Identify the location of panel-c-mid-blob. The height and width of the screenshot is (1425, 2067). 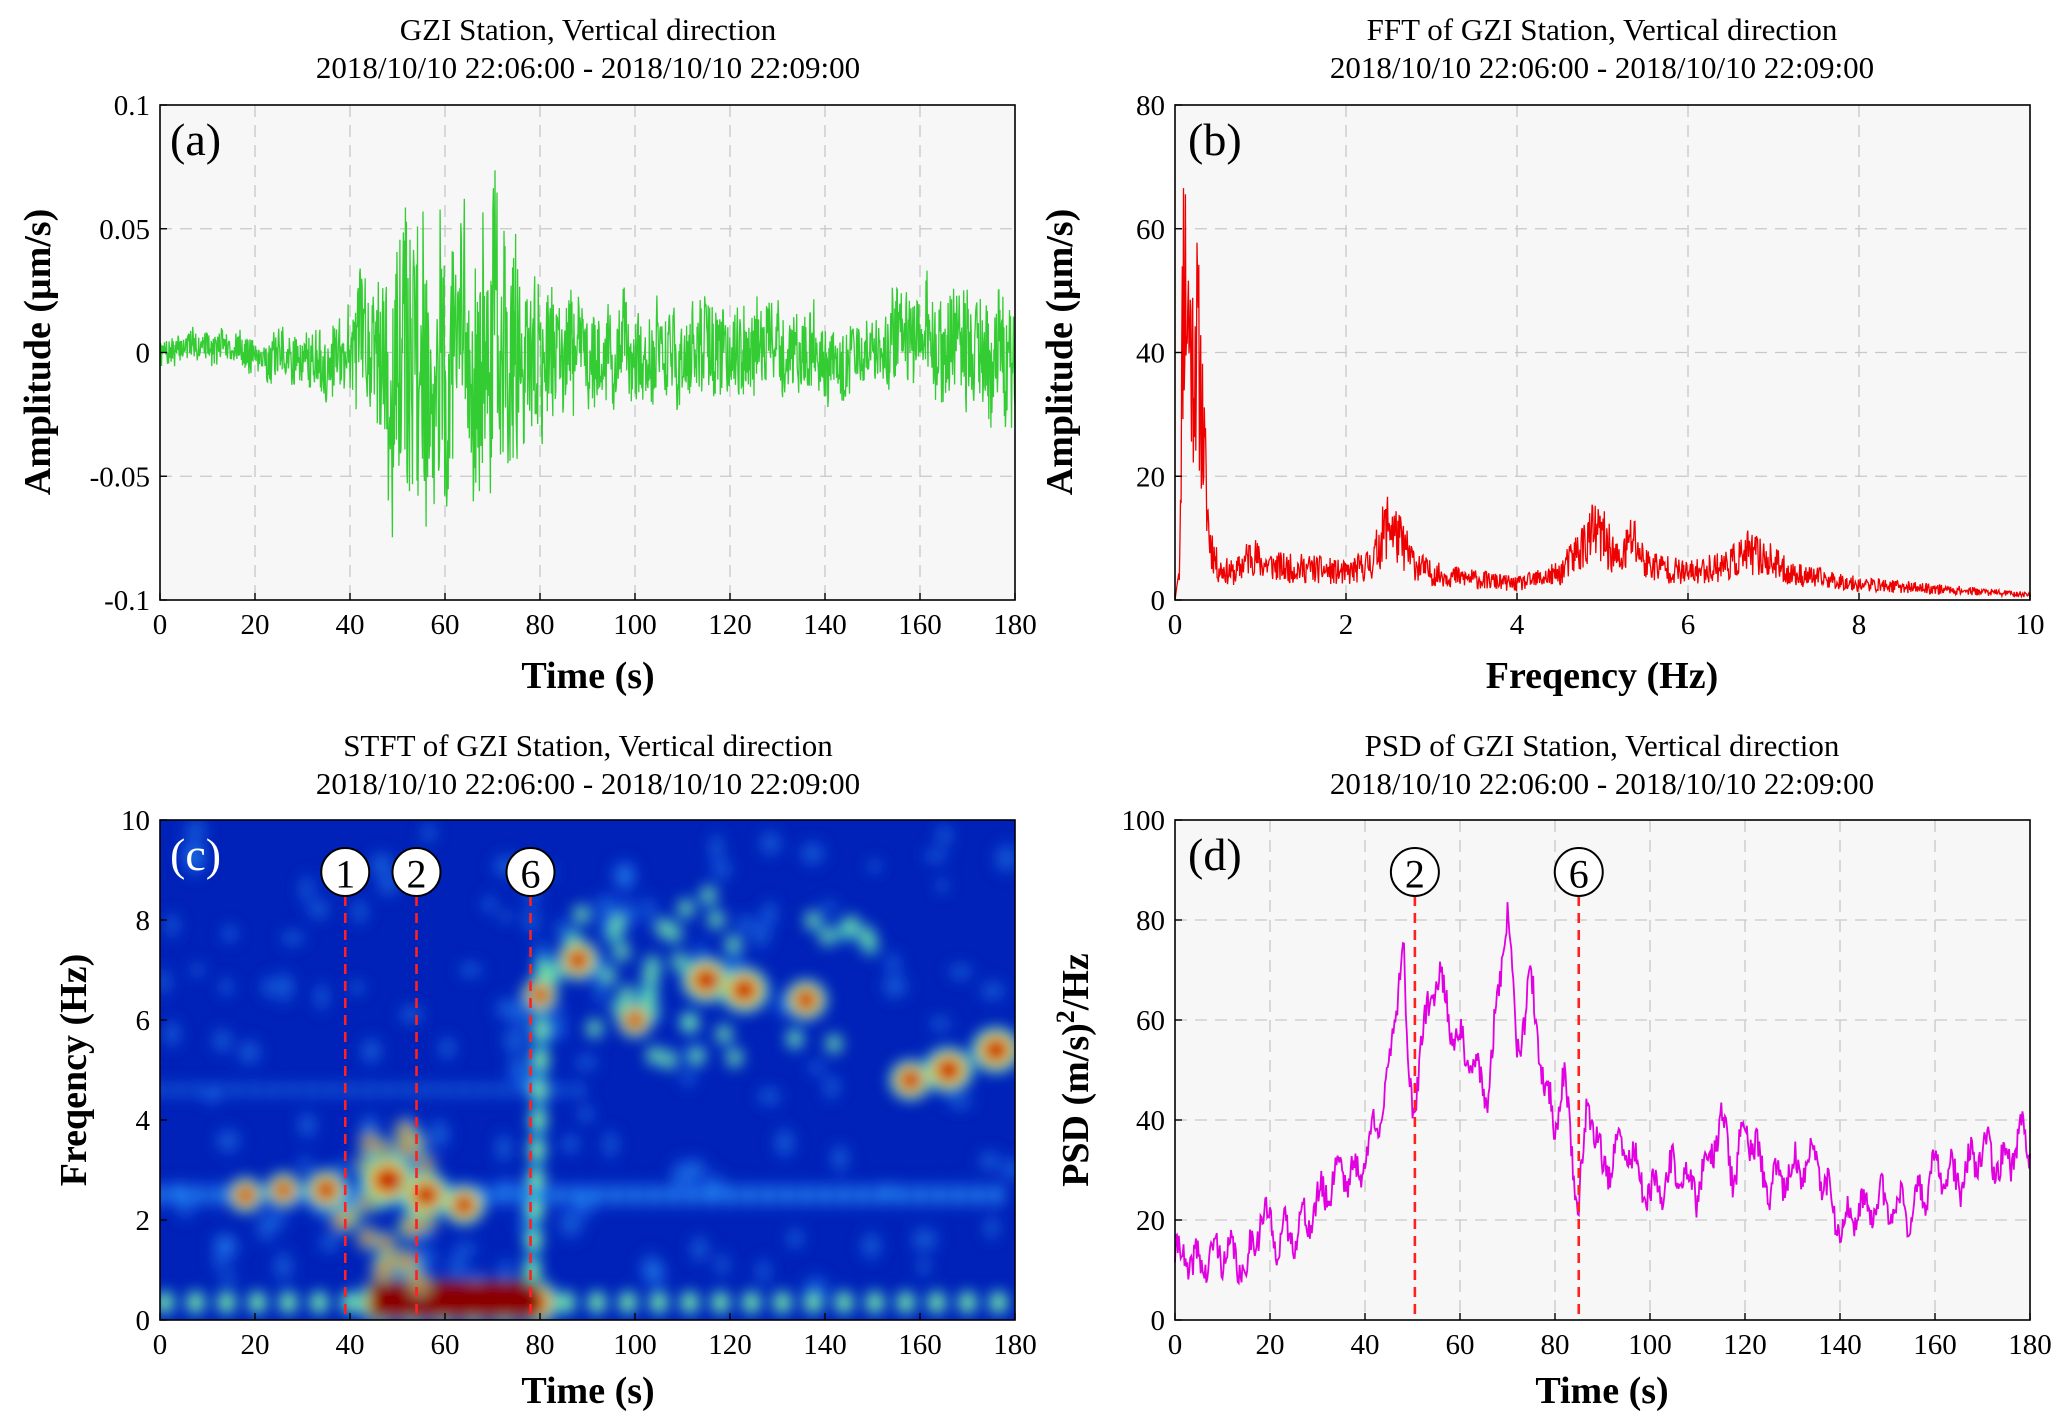
(419, 1283).